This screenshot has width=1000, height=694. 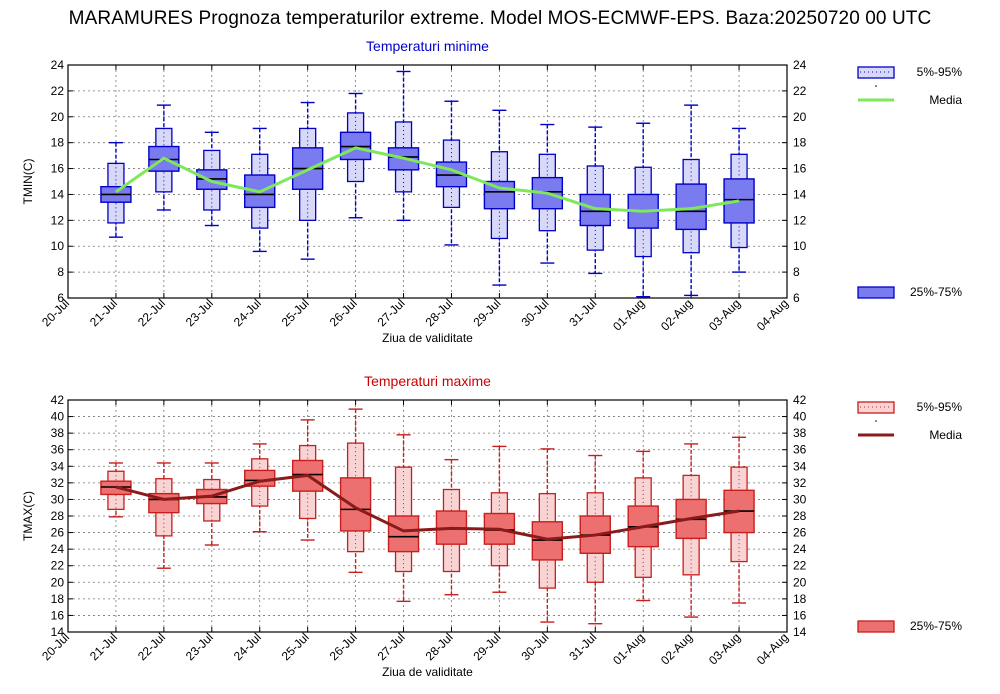 What do you see at coordinates (28, 516) in the screenshot?
I see `tmax-ylabel: TMAX(C)` at bounding box center [28, 516].